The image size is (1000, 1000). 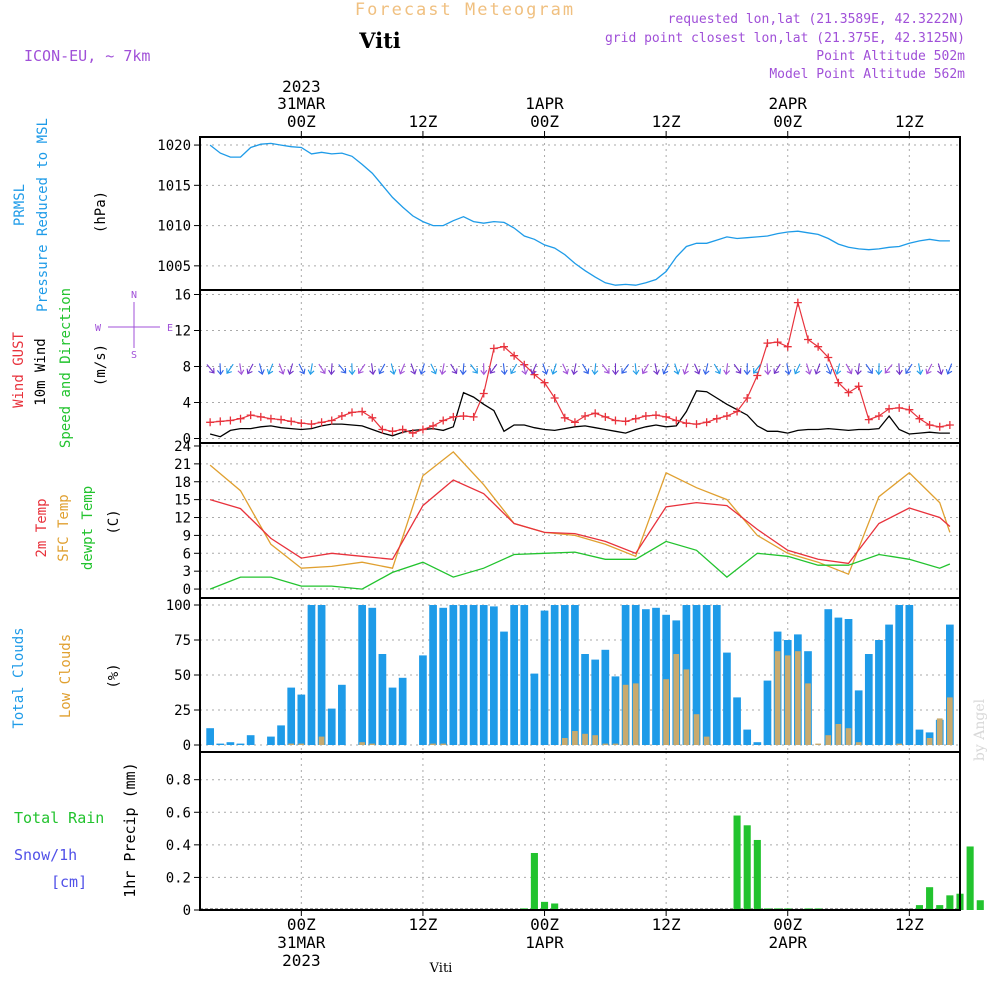 What do you see at coordinates (867, 74) in the screenshot?
I see `model-altitude: Model Point Altitude 562m` at bounding box center [867, 74].